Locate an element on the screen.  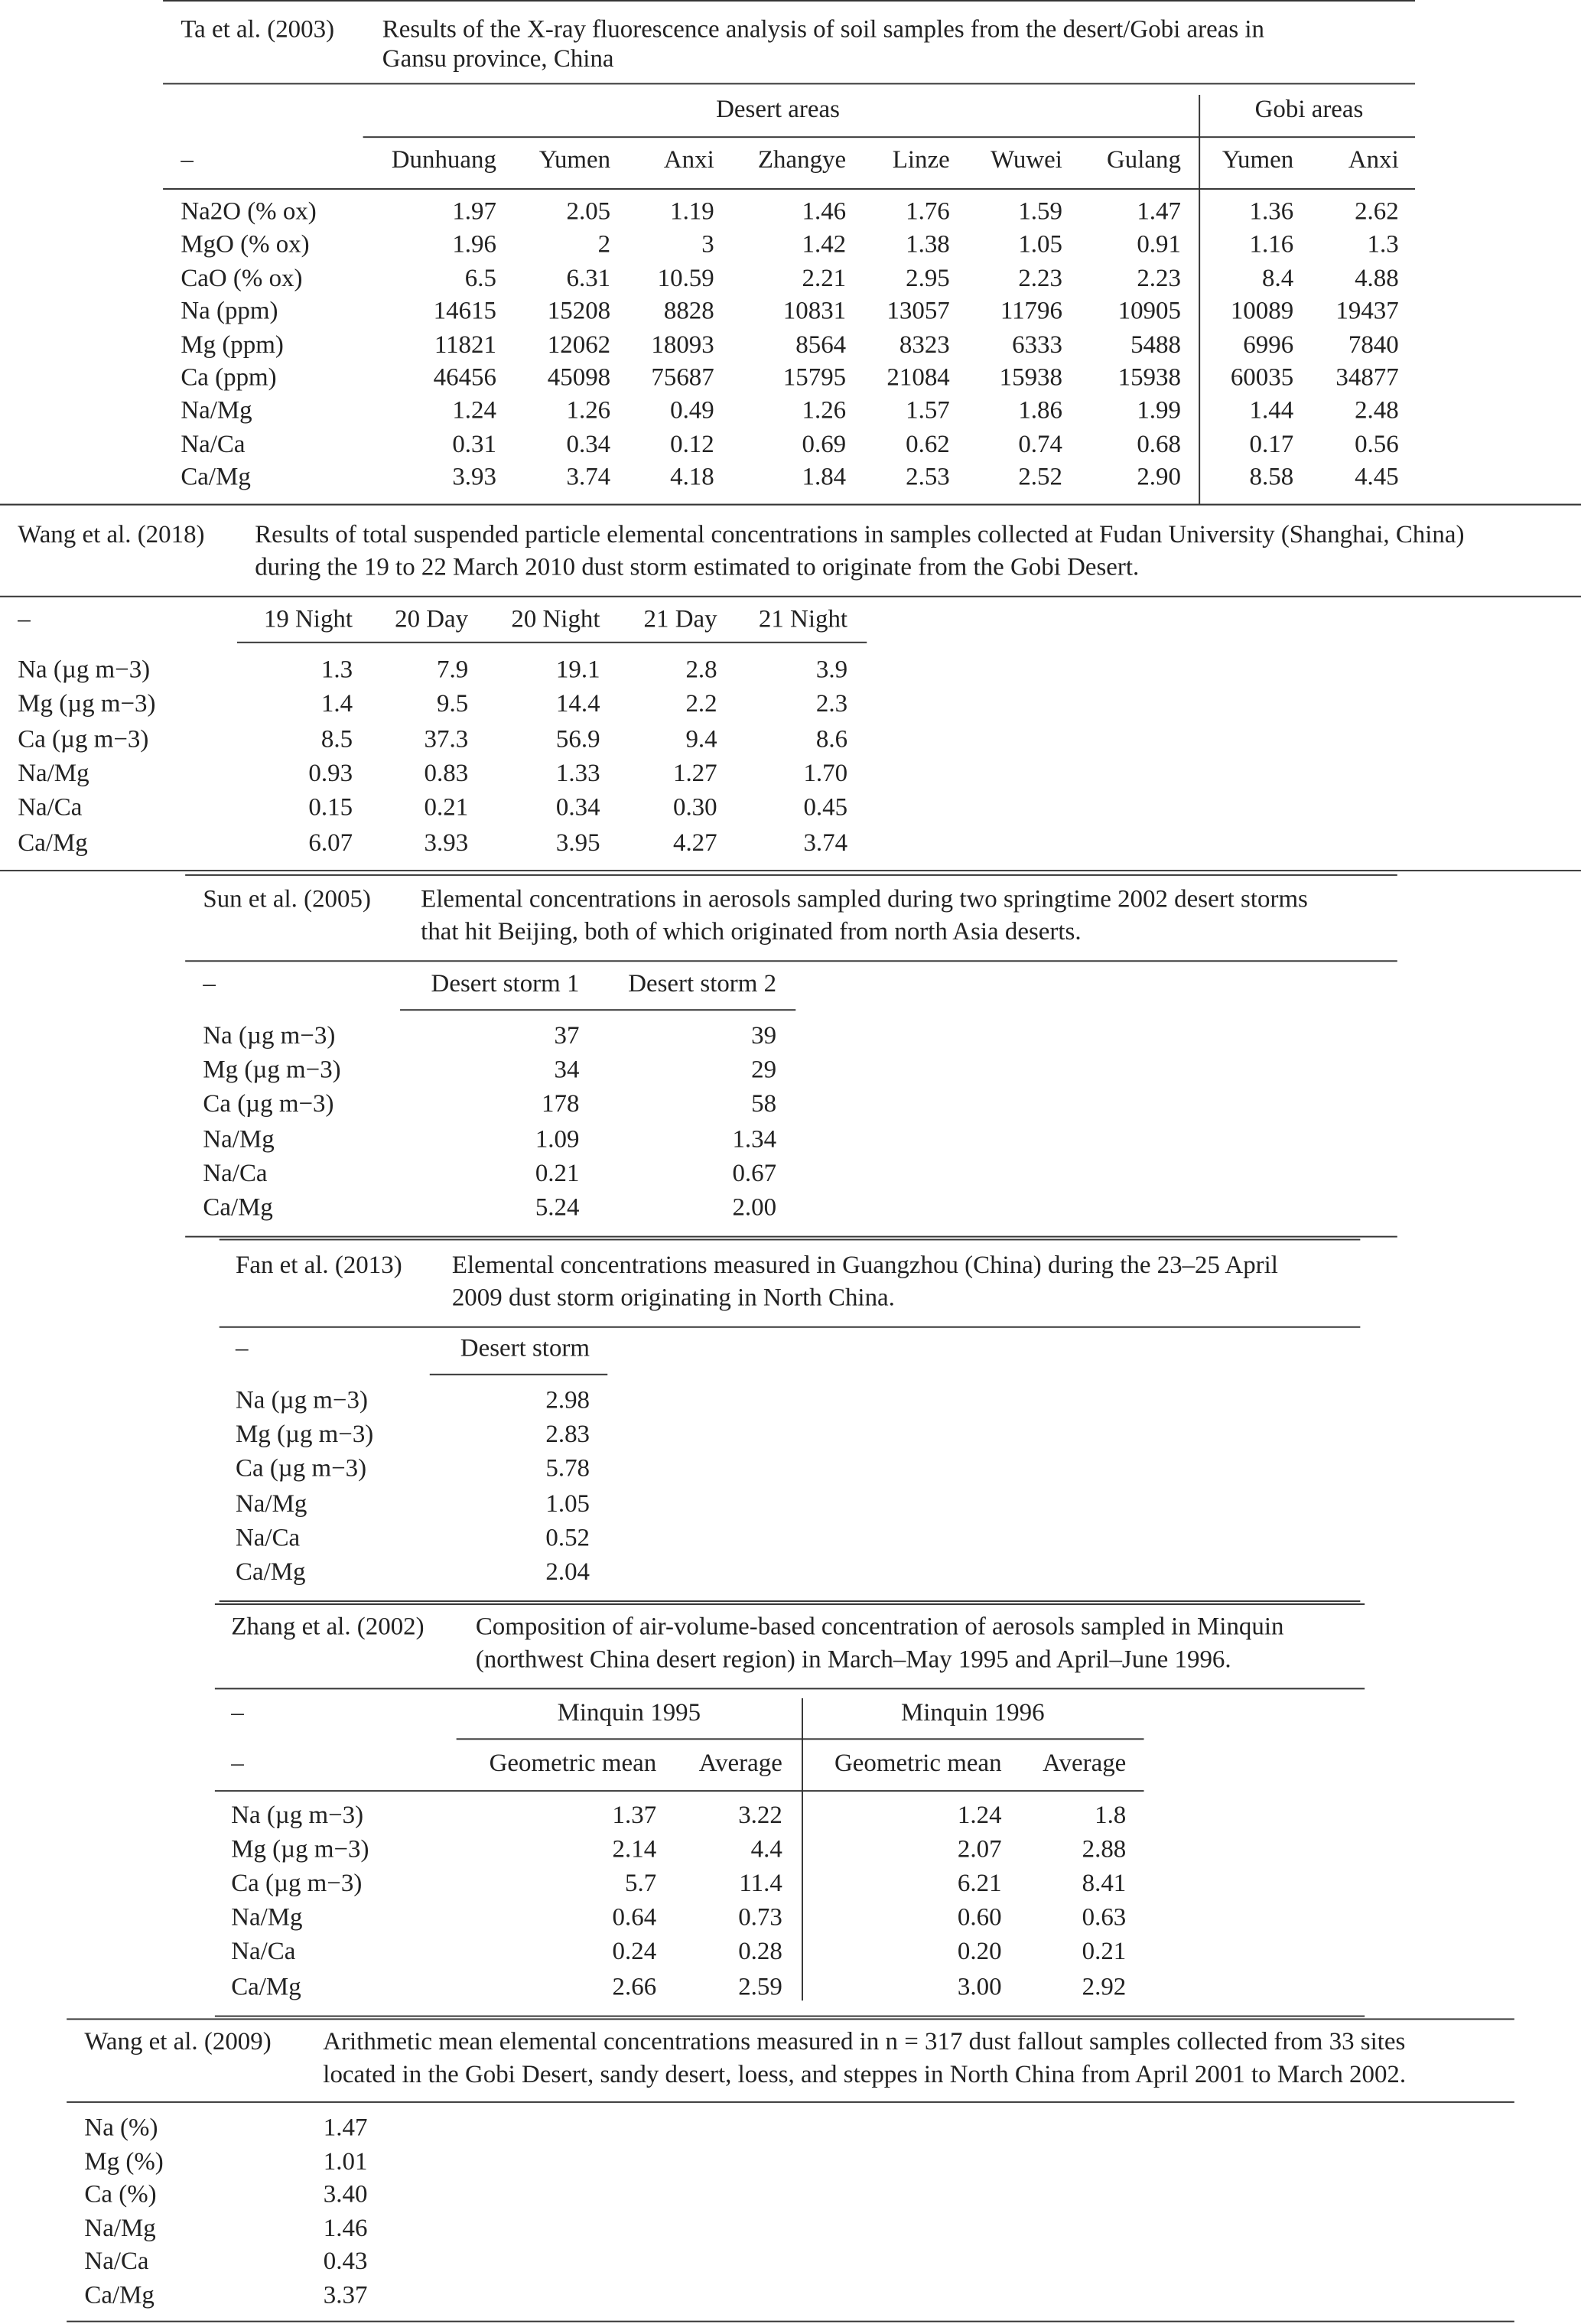
citation: Zhang et al. (2002) is located at coordinates (328, 1627).